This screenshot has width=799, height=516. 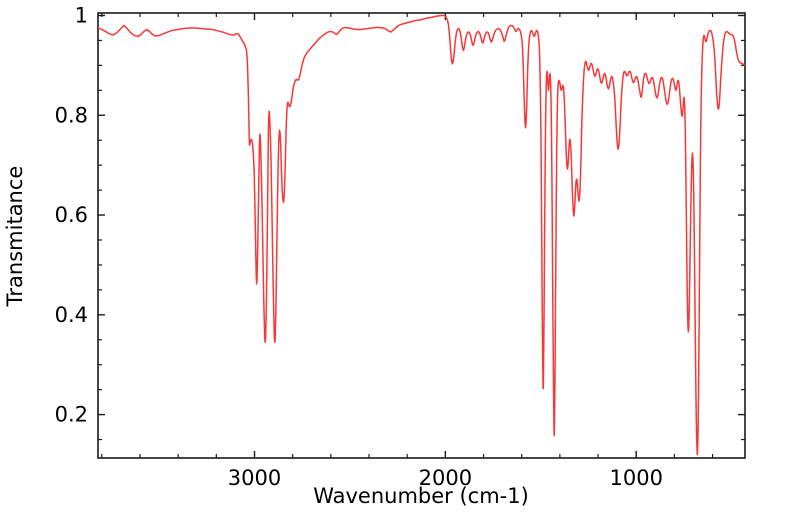 I want to click on x-axis-tick-label: 3000, so click(x=254, y=478).